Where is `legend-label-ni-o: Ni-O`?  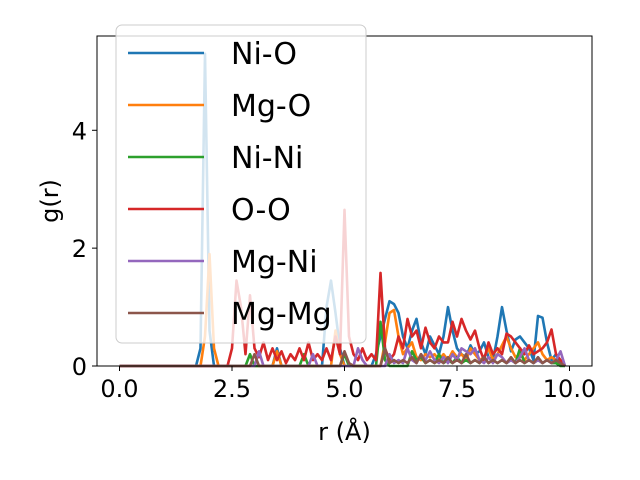 legend-label-ni-o: Ni-O is located at coordinates (264, 54).